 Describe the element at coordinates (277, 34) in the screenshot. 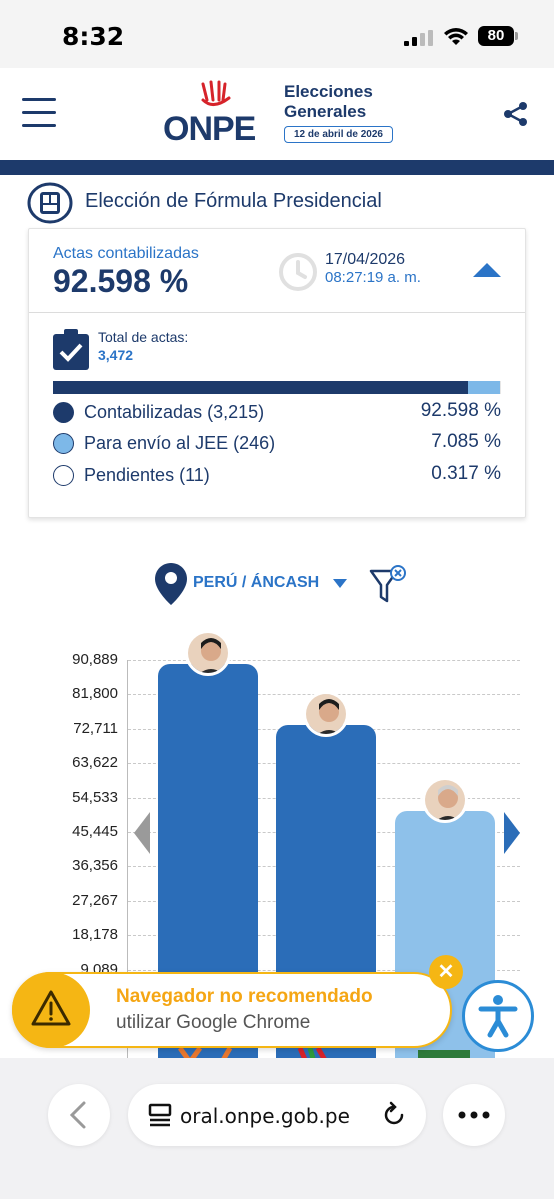

I see `status-bar: 8:32 80` at that location.